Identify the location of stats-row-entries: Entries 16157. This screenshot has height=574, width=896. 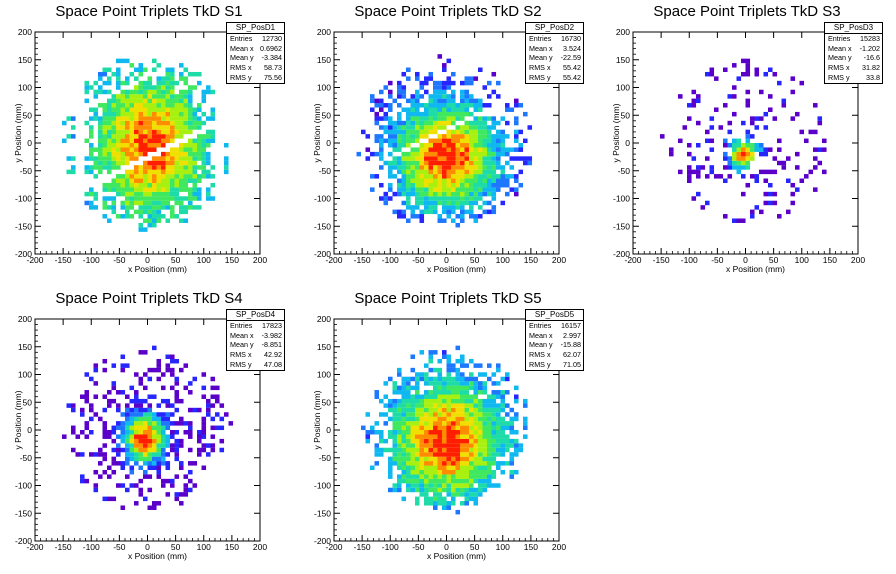
(554, 326).